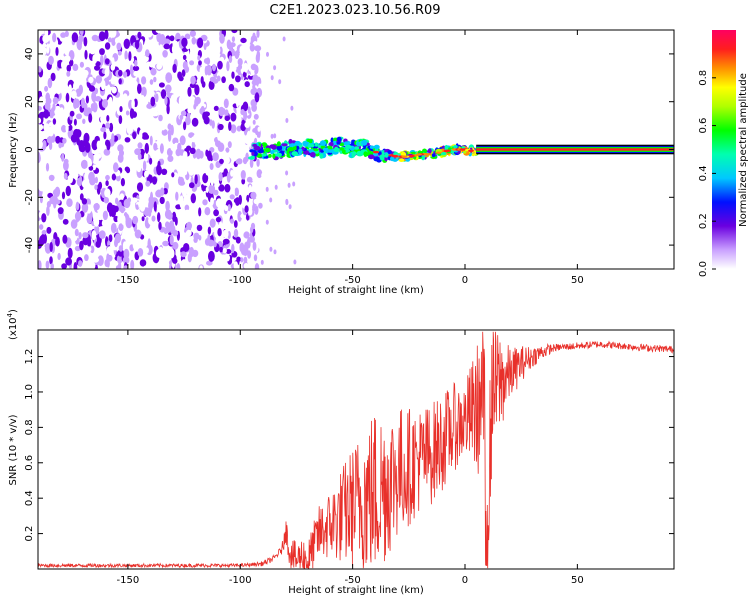 The height and width of the screenshot is (600, 750). I want to click on y-tick-label: 40, so click(29, 54).